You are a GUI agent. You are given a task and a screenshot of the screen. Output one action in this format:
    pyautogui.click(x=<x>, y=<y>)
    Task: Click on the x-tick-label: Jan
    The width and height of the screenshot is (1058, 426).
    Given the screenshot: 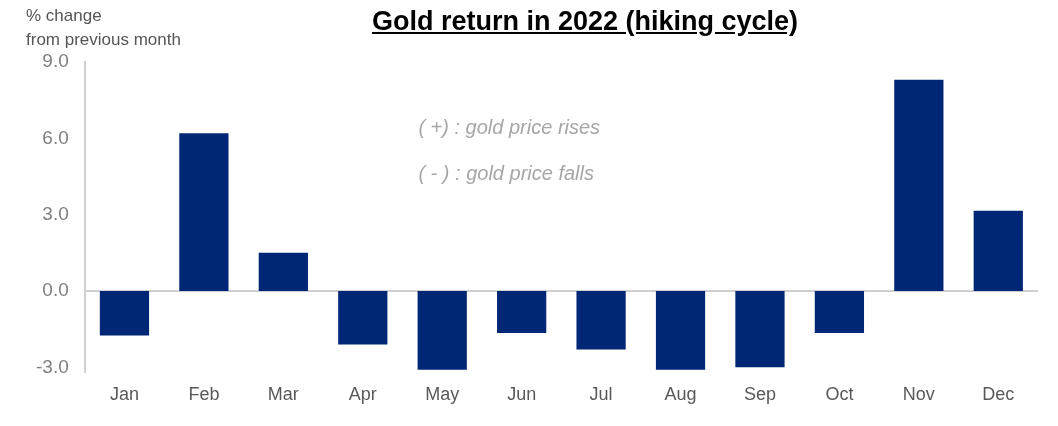 What is the action you would take?
    pyautogui.click(x=124, y=394)
    